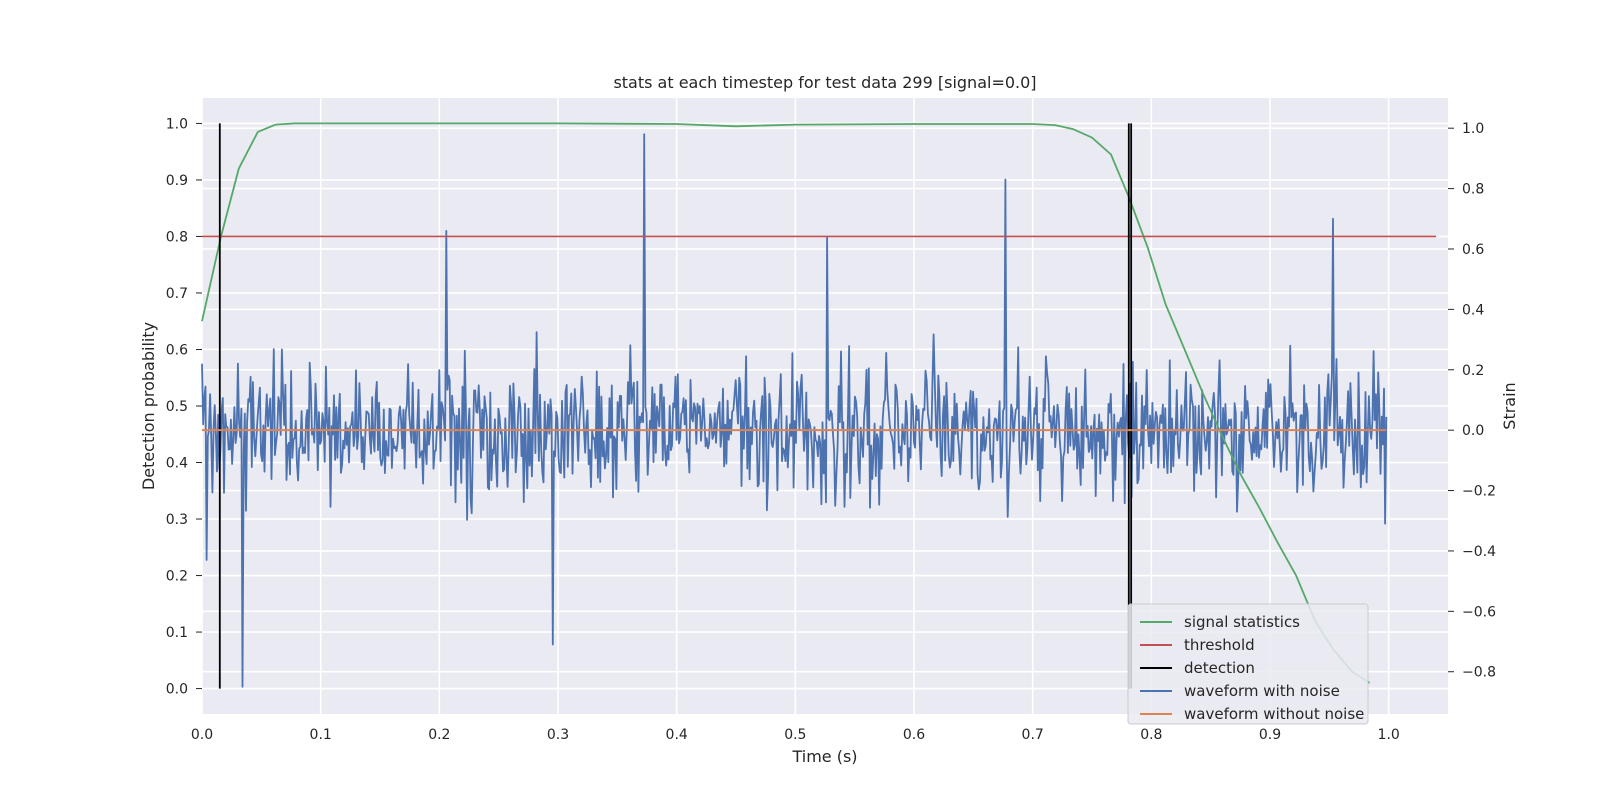 Image resolution: width=1600 pixels, height=804 pixels. I want to click on y-axis-label-right: Strain, so click(1509, 405).